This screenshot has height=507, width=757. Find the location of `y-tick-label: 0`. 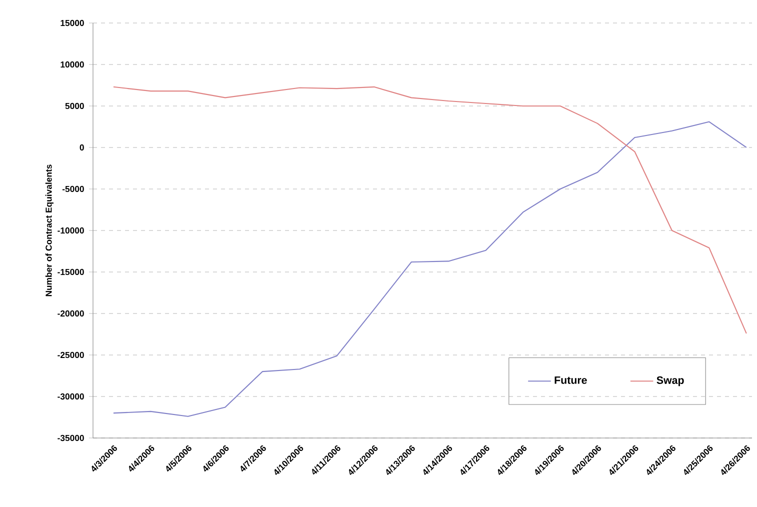

y-tick-label: 0 is located at coordinates (82, 147).